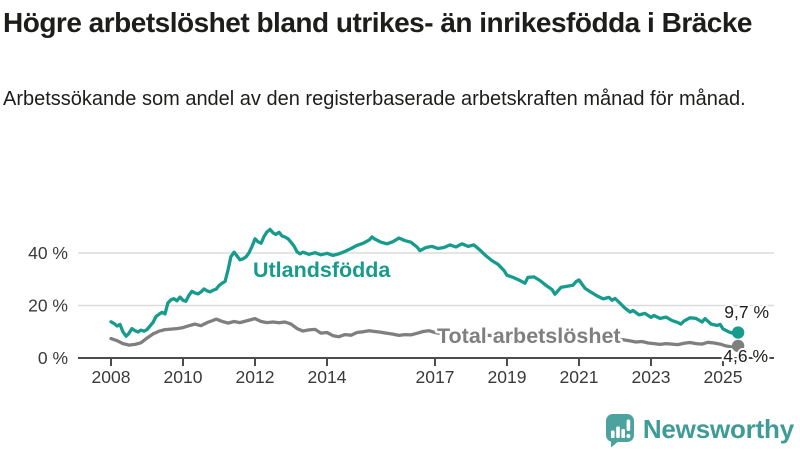 The image size is (800, 450). Describe the element at coordinates (745, 356) in the screenshot. I see `series-end-value-label: 4,6 %` at that location.